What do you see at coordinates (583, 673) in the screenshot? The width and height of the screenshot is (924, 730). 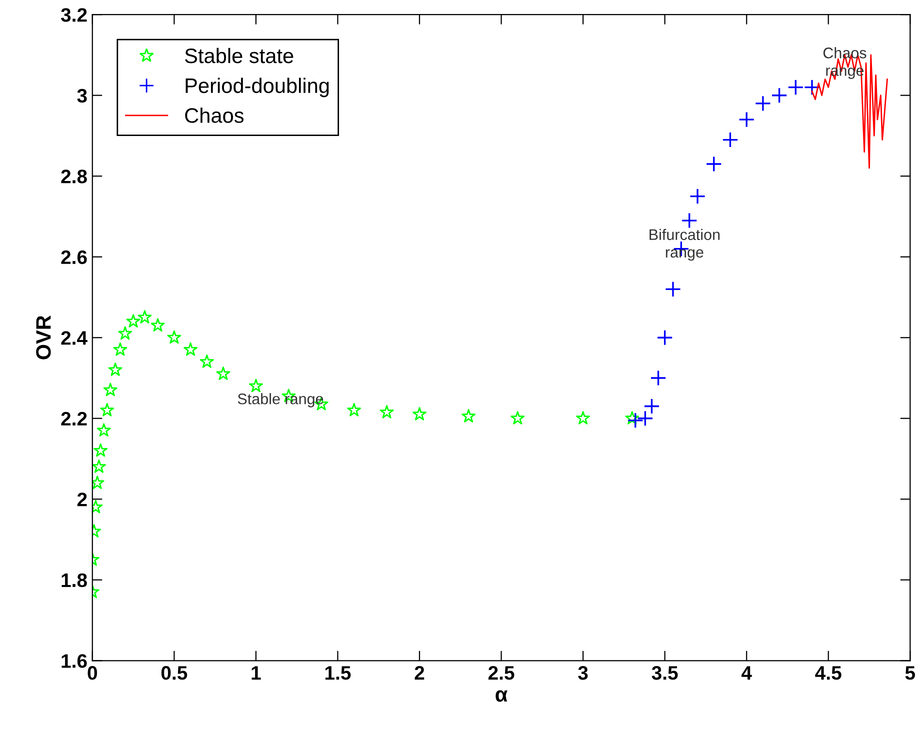 I see `x-tick-label: 3` at bounding box center [583, 673].